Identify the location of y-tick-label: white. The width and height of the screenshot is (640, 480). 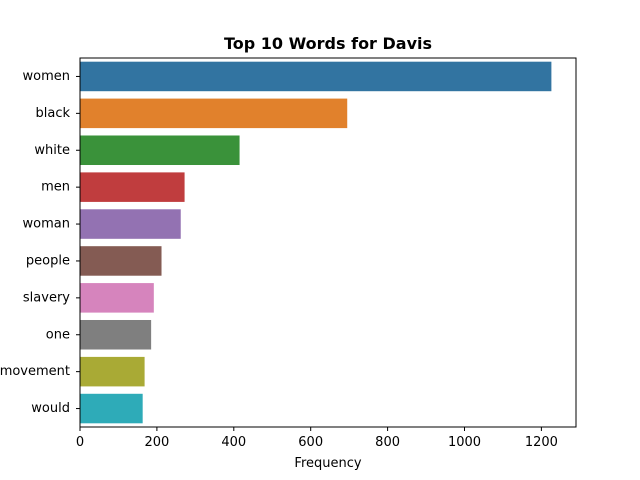
(52, 150).